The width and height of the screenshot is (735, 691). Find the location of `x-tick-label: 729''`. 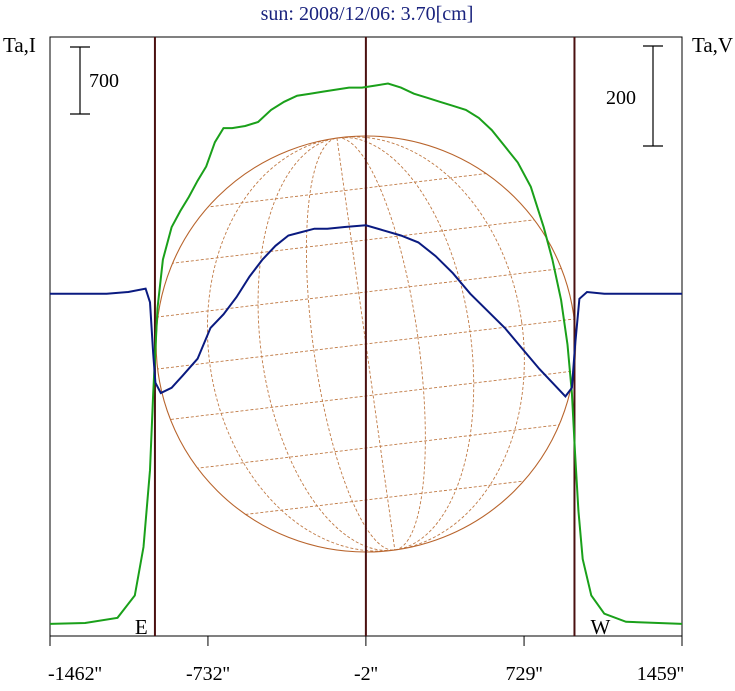

x-tick-label: 729'' is located at coordinates (523, 674).